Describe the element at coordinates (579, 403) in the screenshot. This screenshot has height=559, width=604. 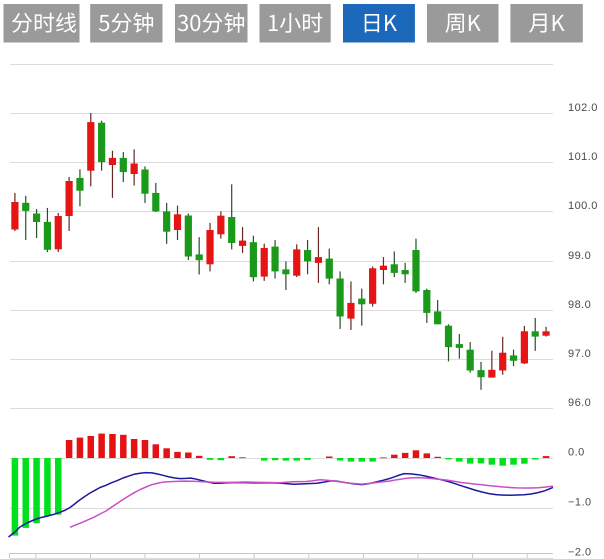
I see `svg-text: 96.0` at that location.